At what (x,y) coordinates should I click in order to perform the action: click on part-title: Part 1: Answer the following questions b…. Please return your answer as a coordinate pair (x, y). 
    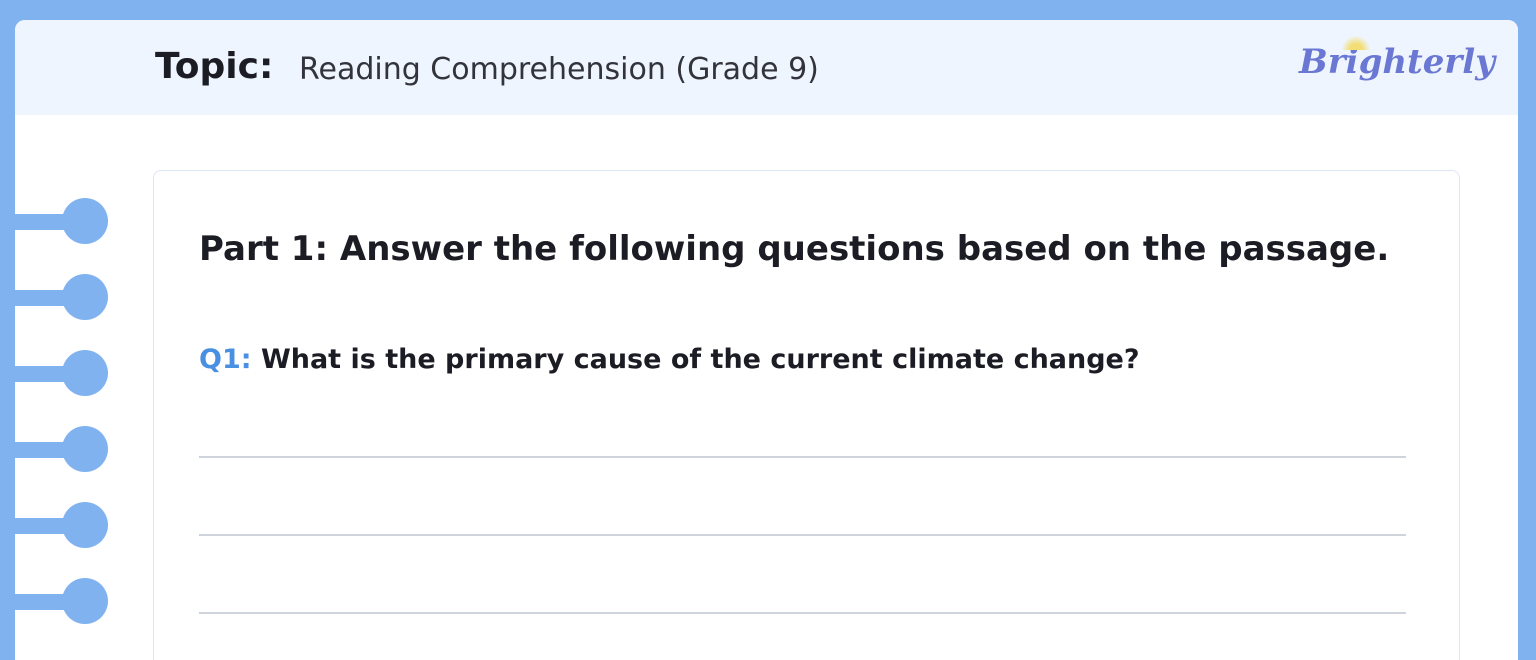
    Looking at the image, I should click on (794, 249).